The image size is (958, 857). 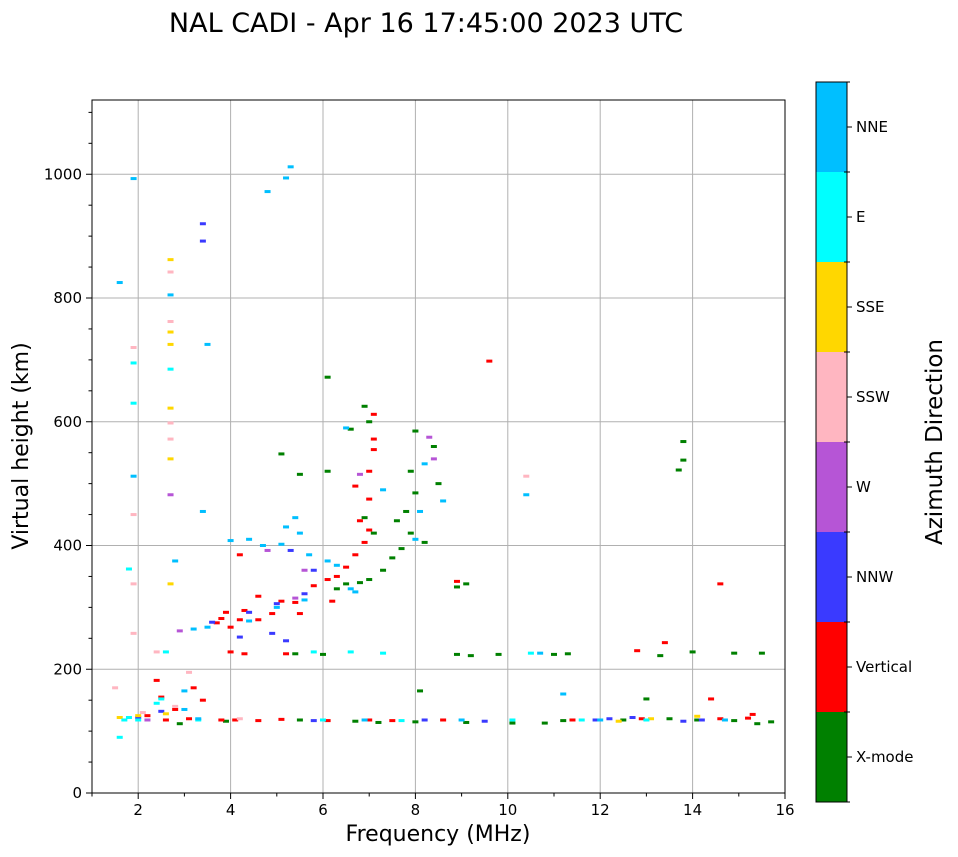 I want to click on y-tick-label: 800, so click(x=67, y=298).